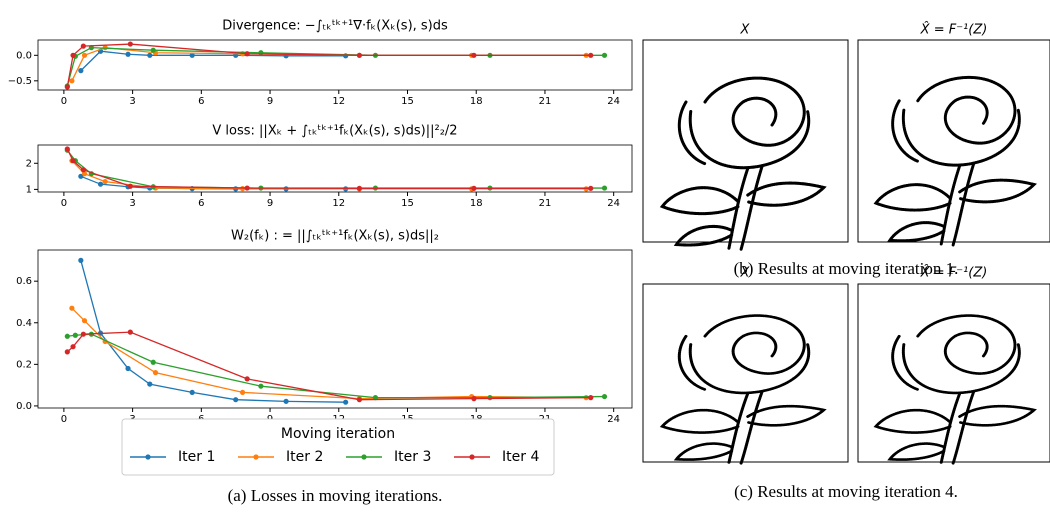  I want to click on y-tick-label: −0.5, so click(20, 81).